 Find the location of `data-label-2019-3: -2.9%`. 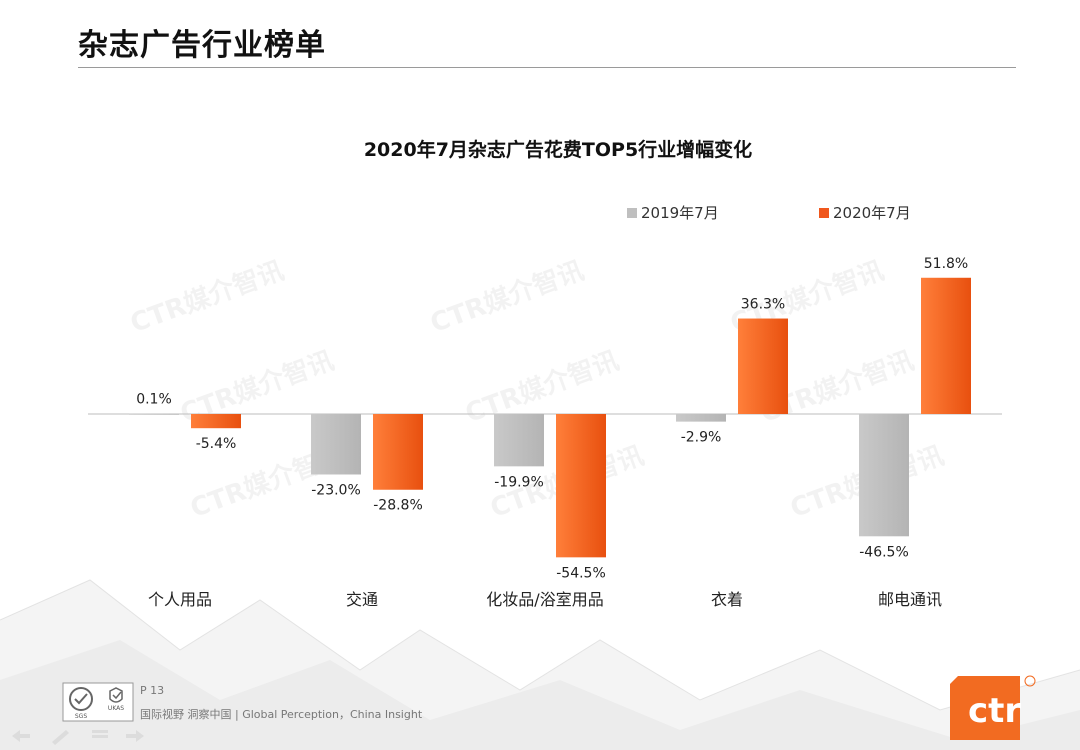

data-label-2019-3: -2.9% is located at coordinates (701, 438).